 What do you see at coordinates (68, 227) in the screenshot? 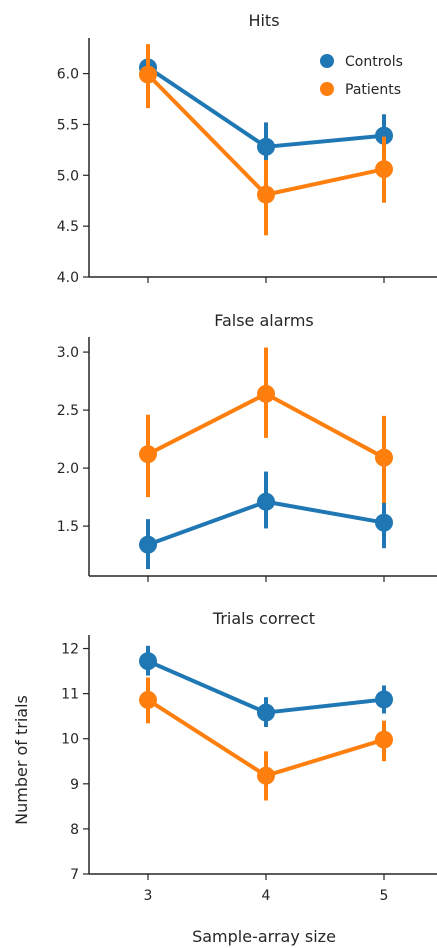
I see `panel1-y-tick-label: 4.5` at bounding box center [68, 227].